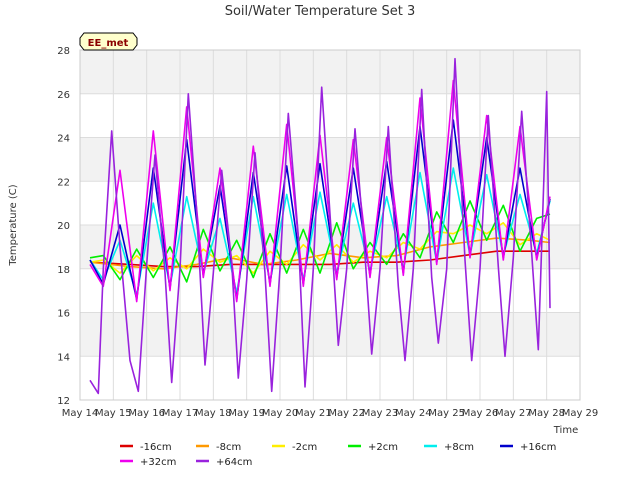 The image size is (640, 480). I want to click on x-tick-label: May 23, so click(380, 413).